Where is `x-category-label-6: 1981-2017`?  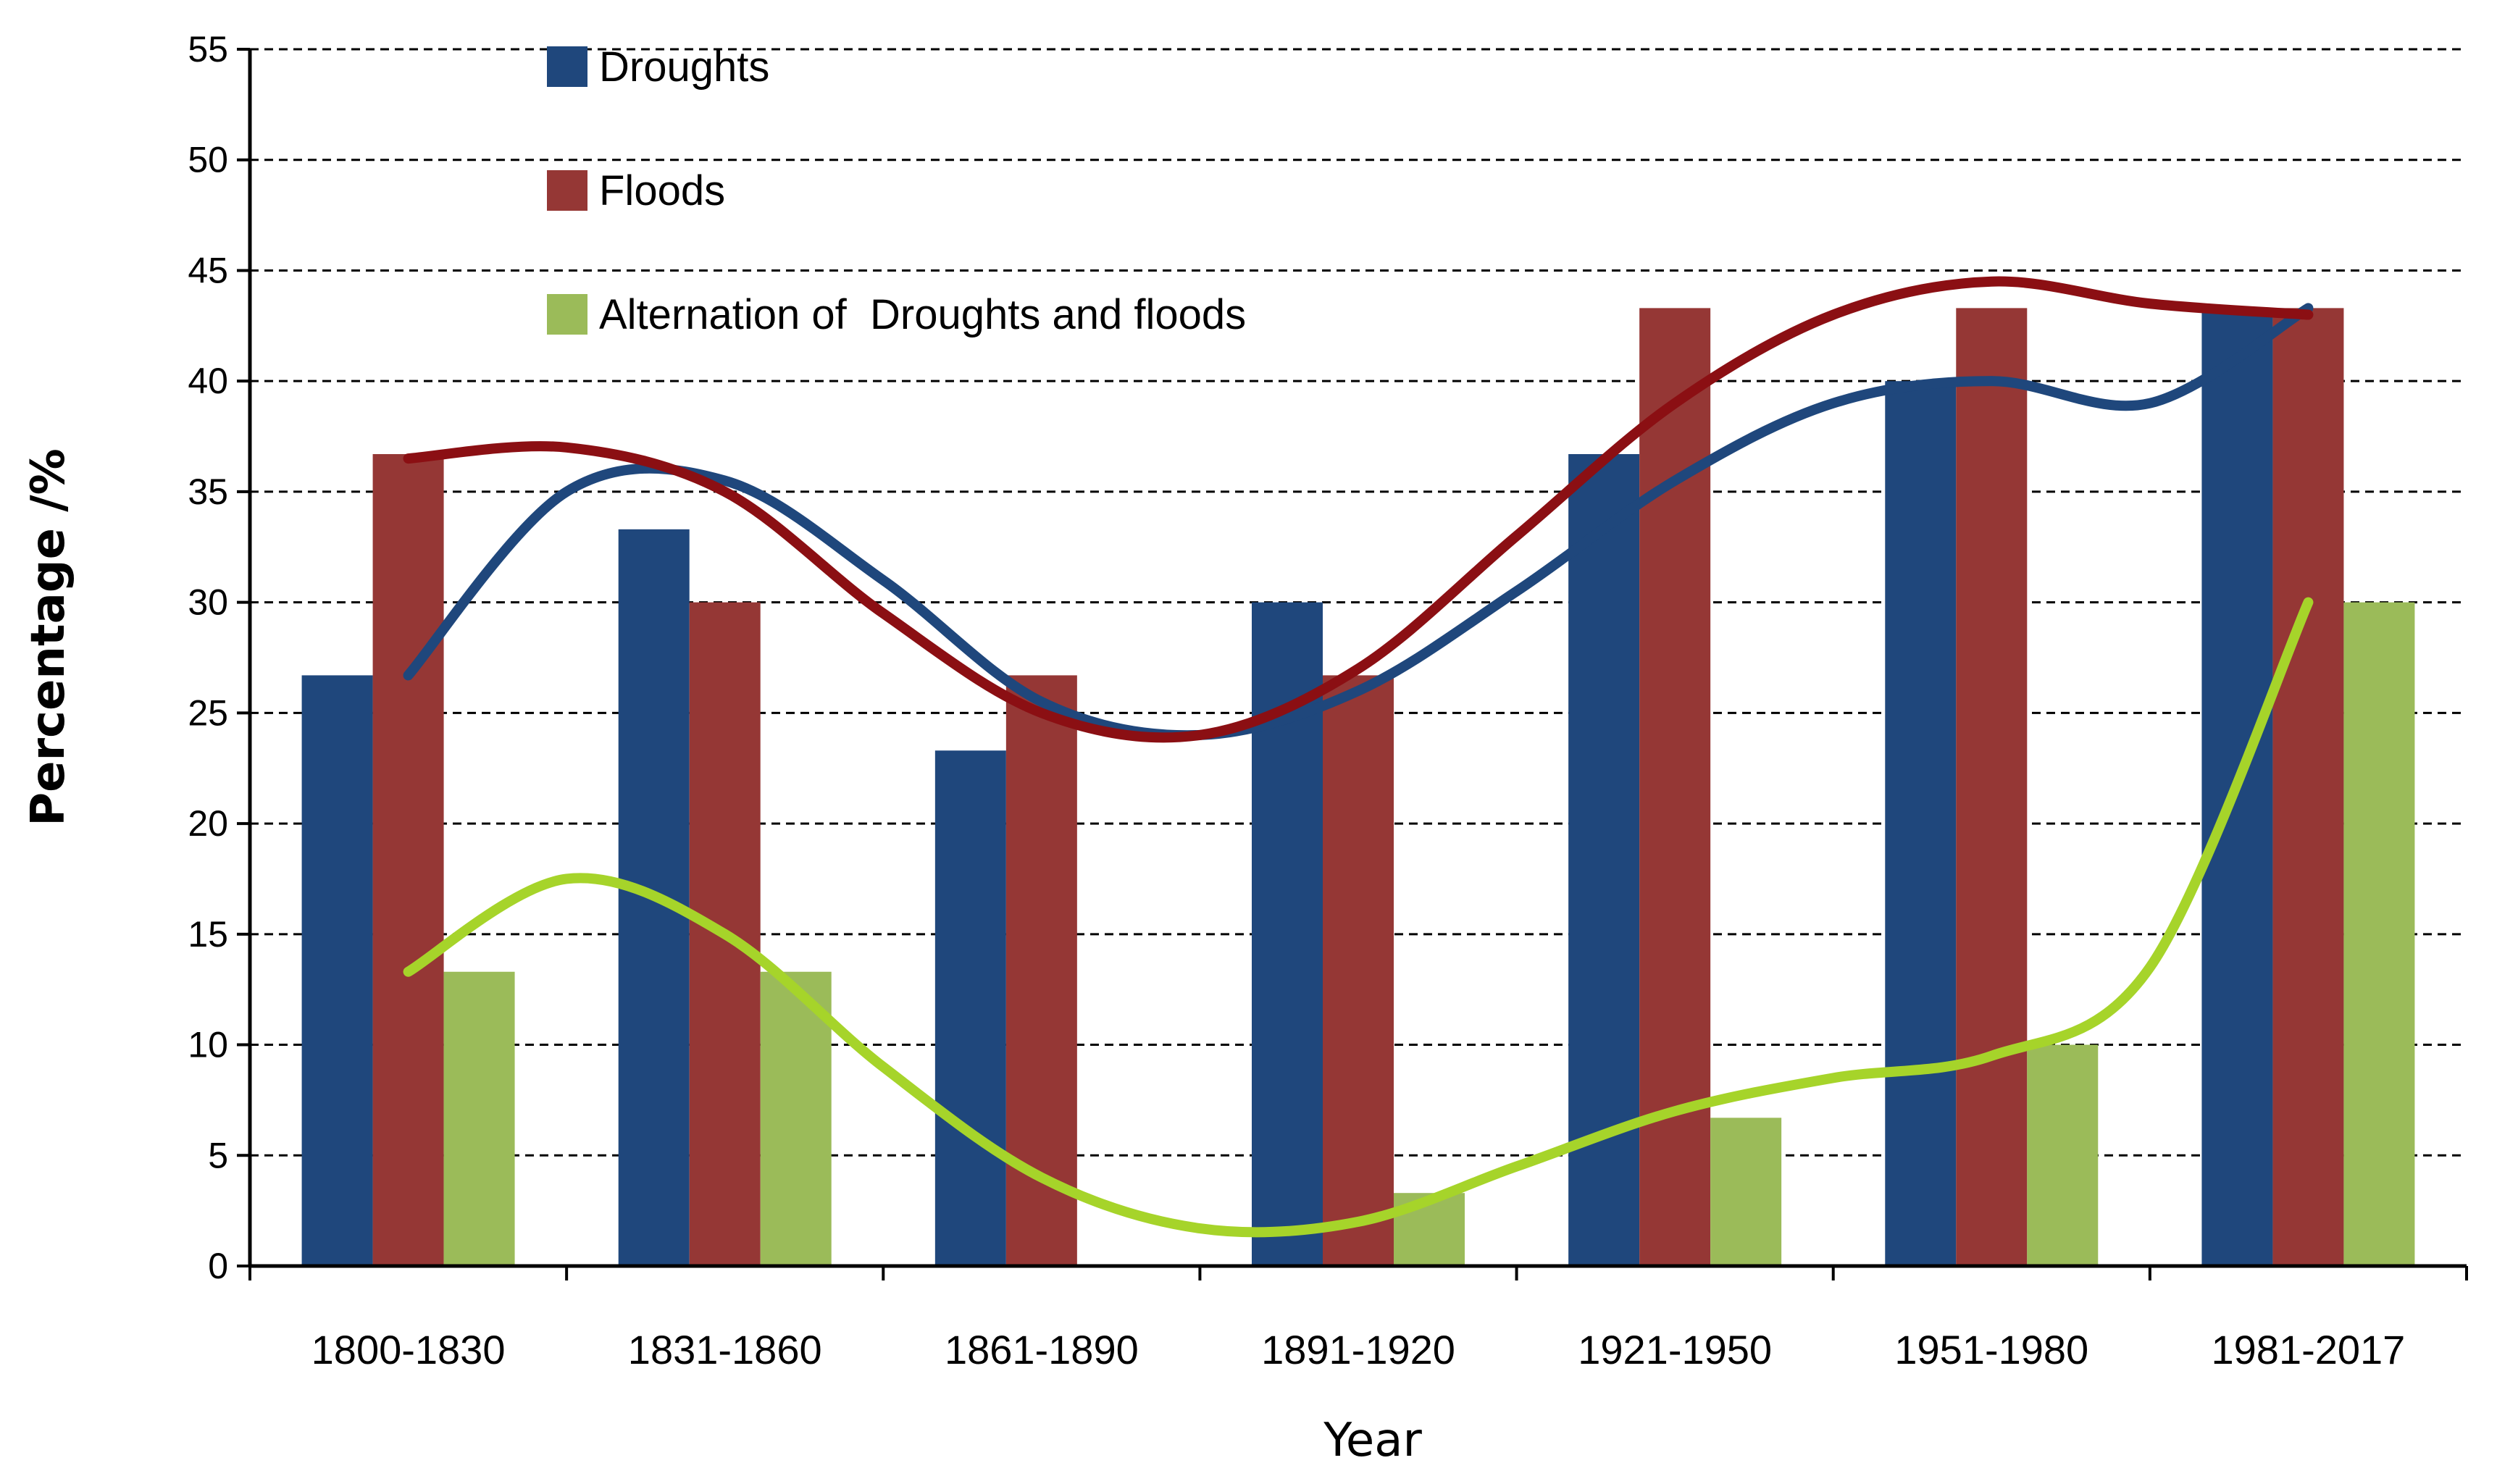
x-category-label-6: 1981-2017 is located at coordinates (2309, 1349).